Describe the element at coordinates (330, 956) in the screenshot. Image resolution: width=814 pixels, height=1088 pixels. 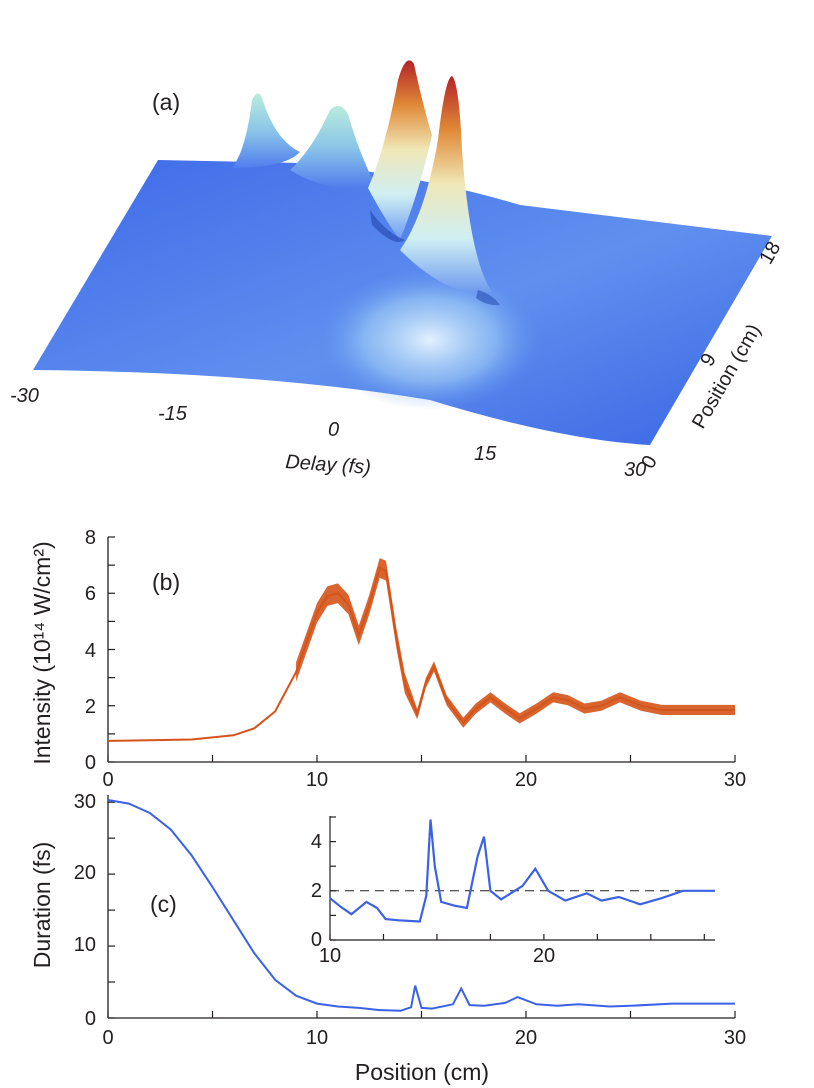
I see `inset-x-tick-label: 10` at that location.